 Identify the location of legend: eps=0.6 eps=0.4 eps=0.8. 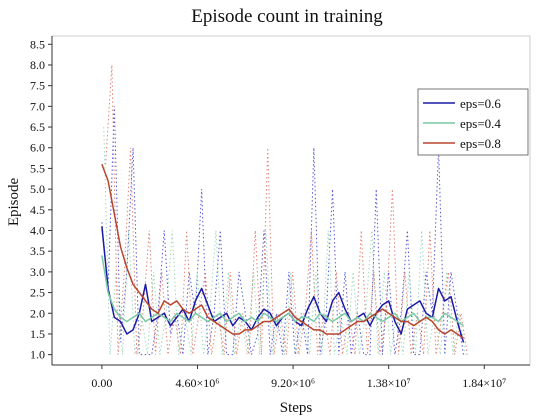
(473, 122).